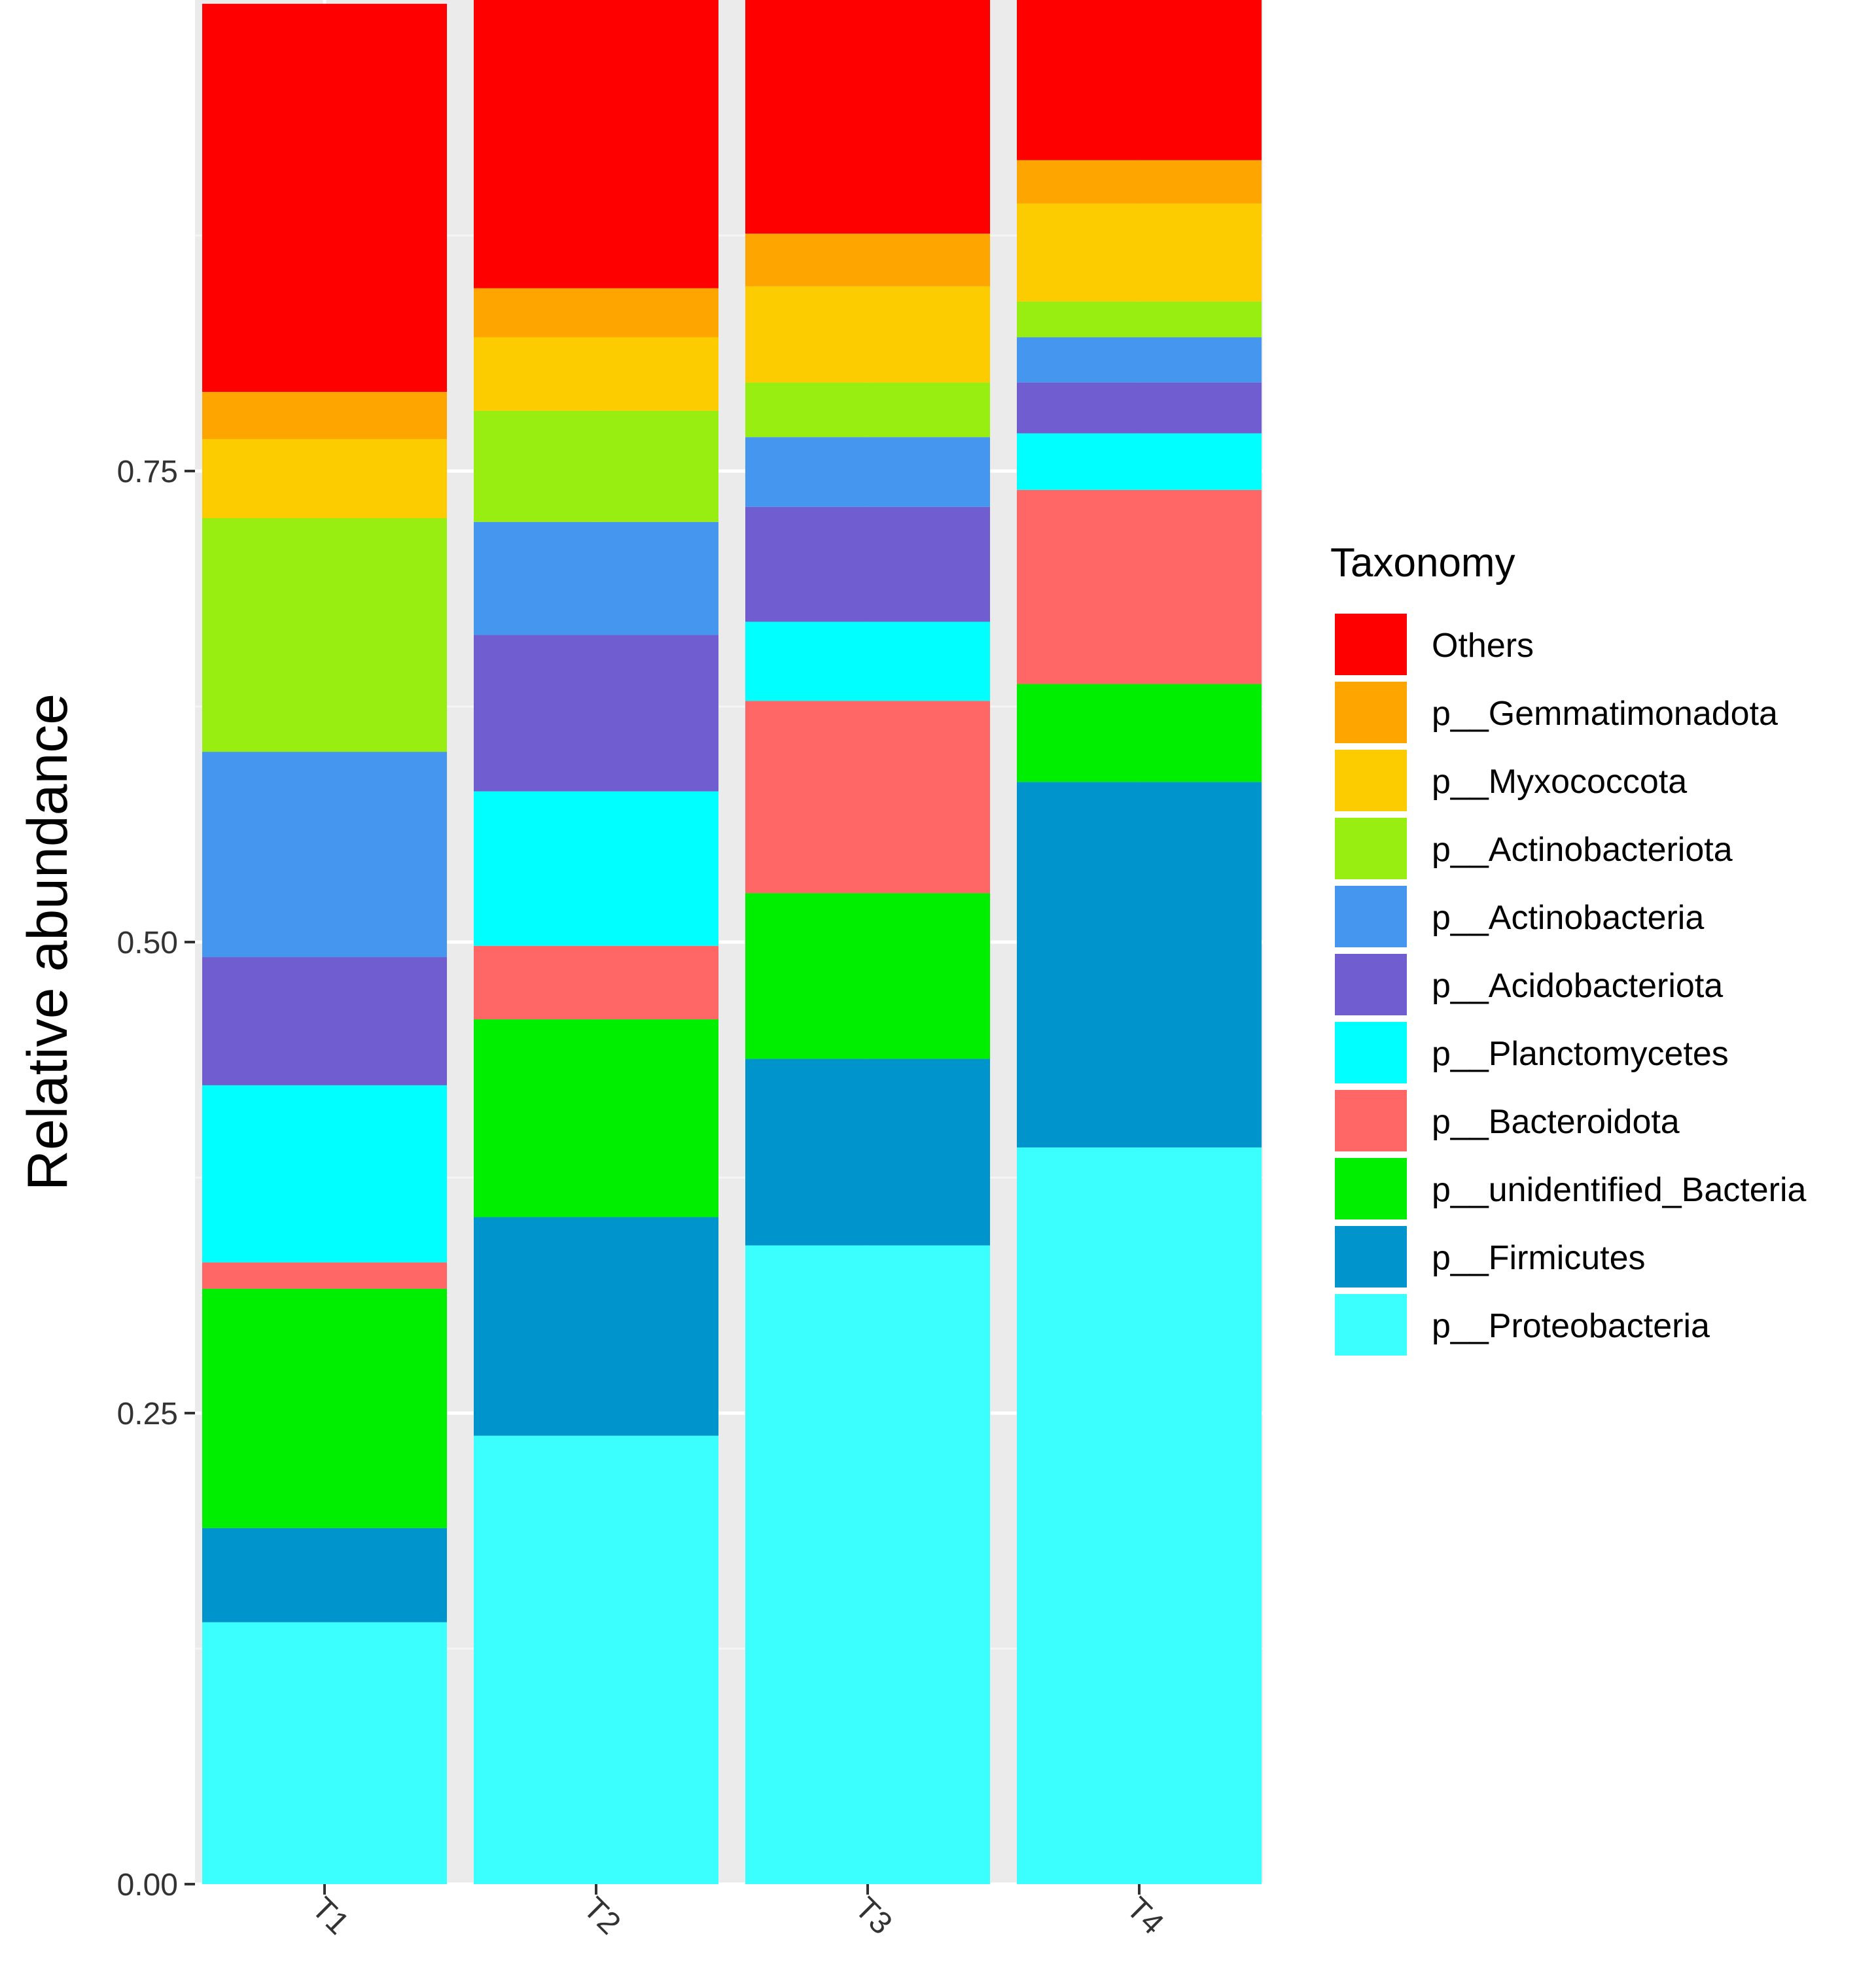  Describe the element at coordinates (867, 334) in the screenshot. I see `bar-segment-T3-Myxococcota` at that location.